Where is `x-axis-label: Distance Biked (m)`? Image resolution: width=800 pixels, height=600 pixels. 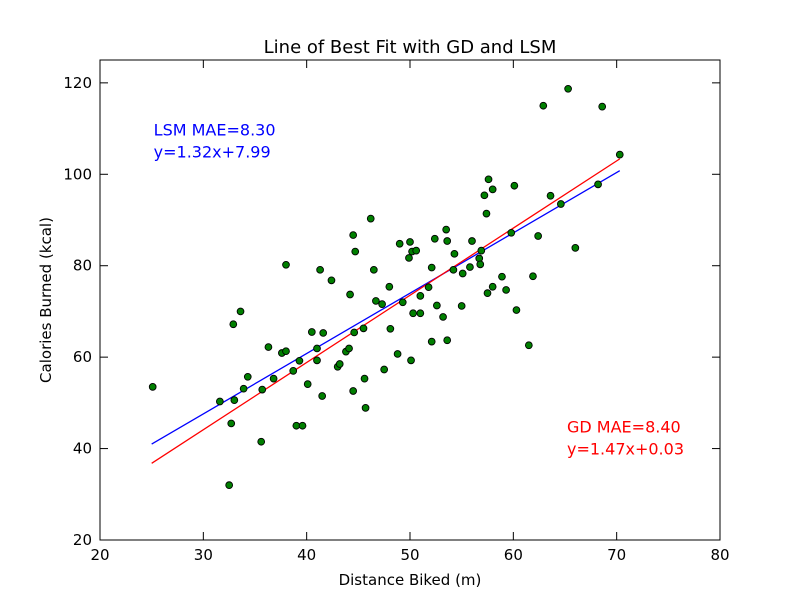
x-axis-label: Distance Biked (m) is located at coordinates (410, 580).